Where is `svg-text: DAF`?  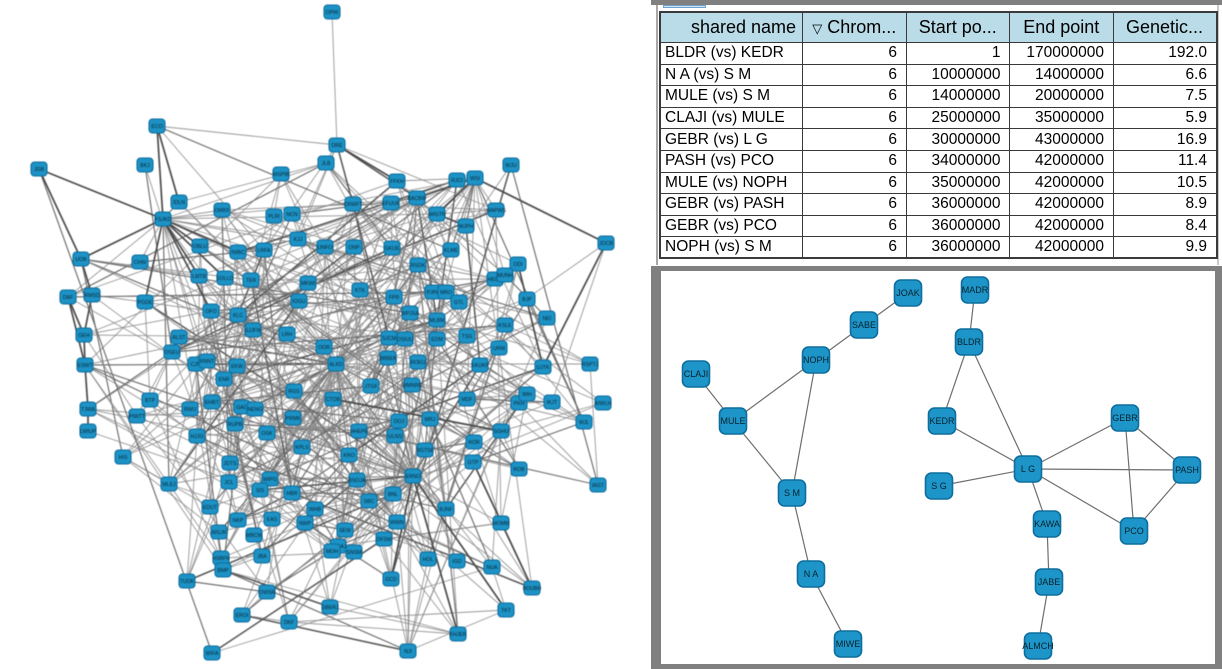
svg-text: DAF is located at coordinates (68, 298).